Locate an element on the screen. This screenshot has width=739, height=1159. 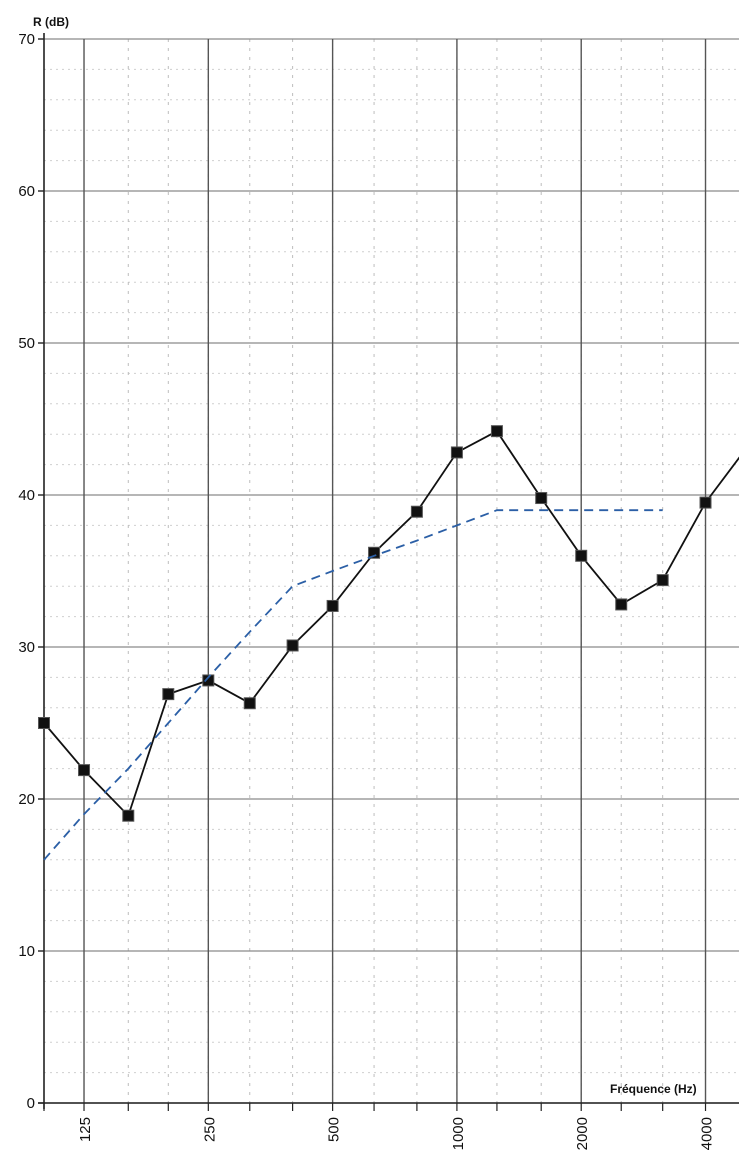
y-tick-label: 20 is located at coordinates (26, 799).